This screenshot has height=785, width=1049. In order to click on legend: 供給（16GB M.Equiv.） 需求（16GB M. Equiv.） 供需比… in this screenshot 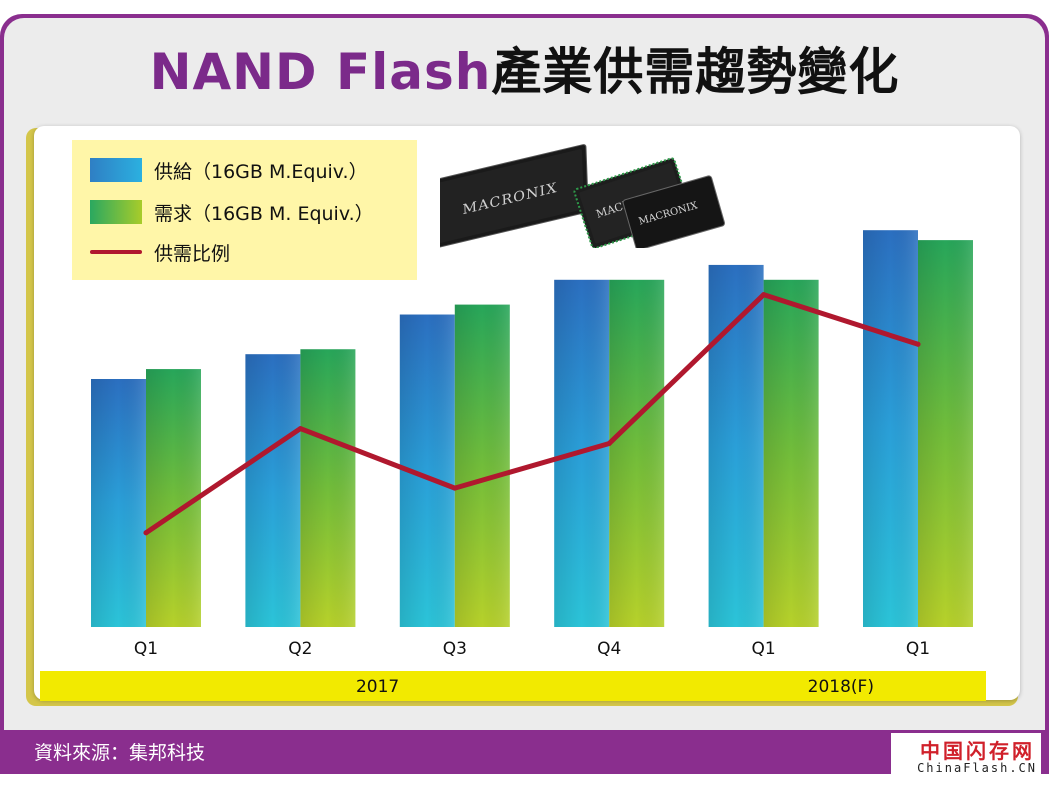, I will do `click(244, 210)`.